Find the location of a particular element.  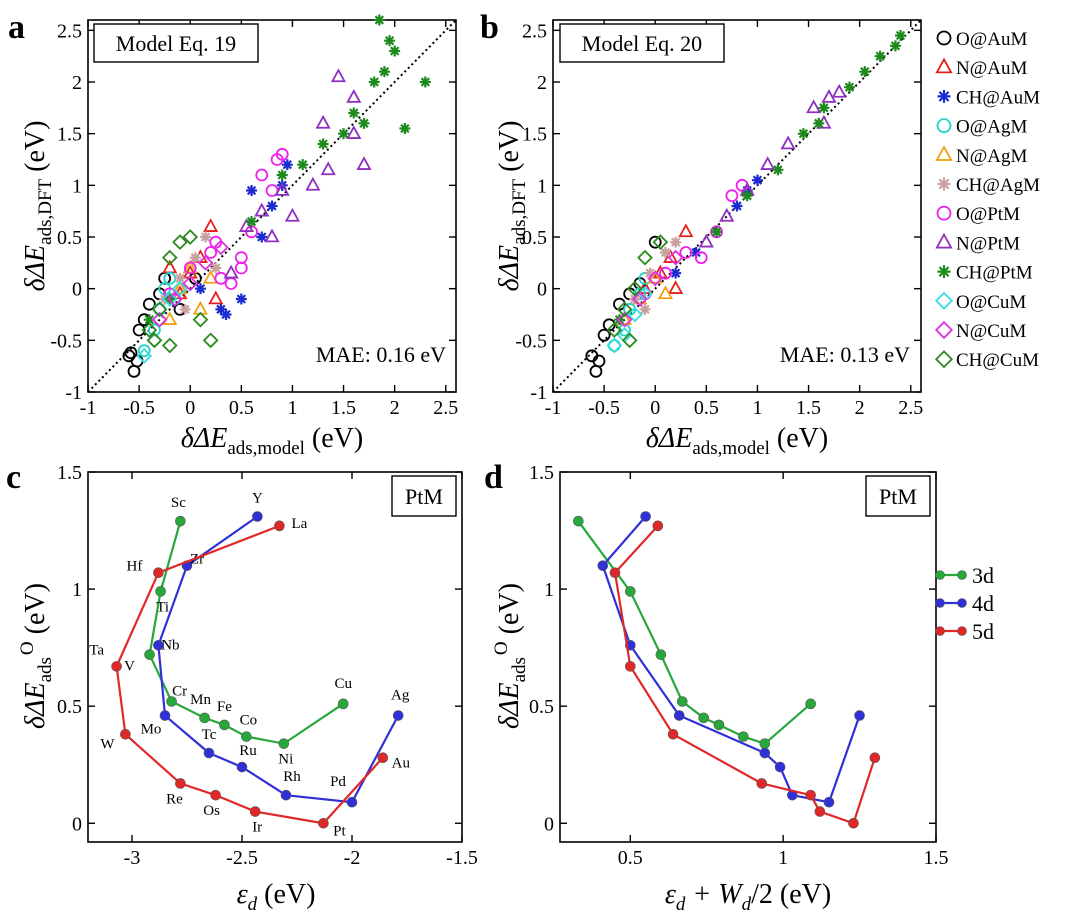

x-tick-label: 0.5 is located at coordinates (706, 408).